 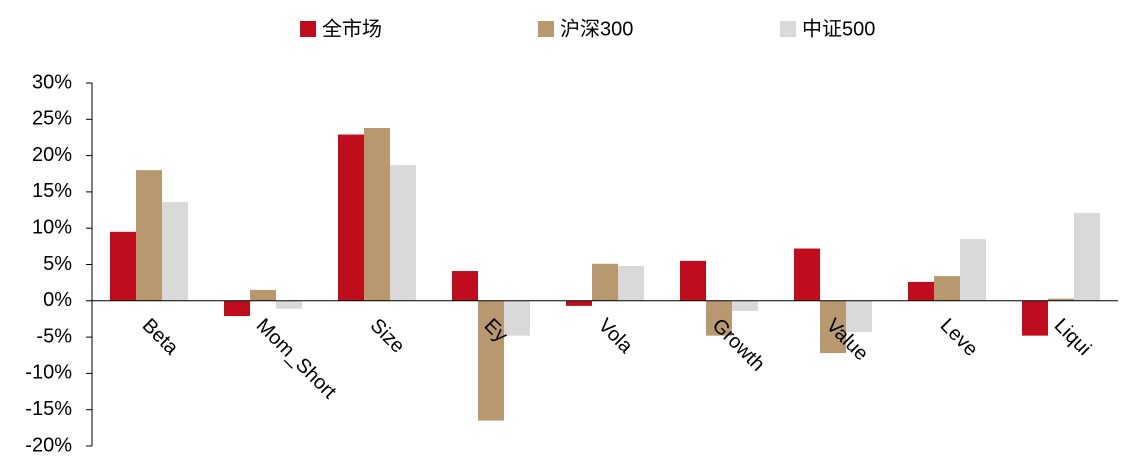 I want to click on legend-label: 沪深300, so click(x=596, y=28).